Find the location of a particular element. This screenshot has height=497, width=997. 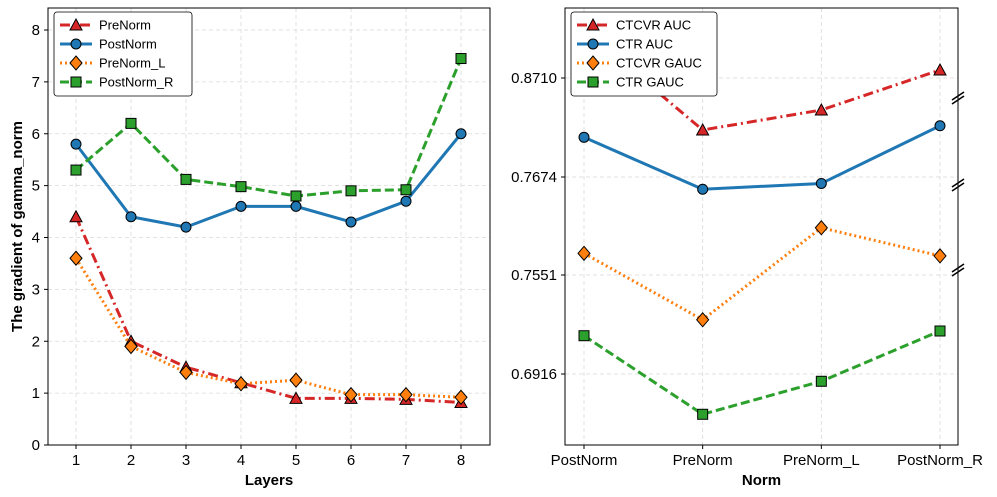

axis-break-mark-2-a is located at coordinates (958, 268).